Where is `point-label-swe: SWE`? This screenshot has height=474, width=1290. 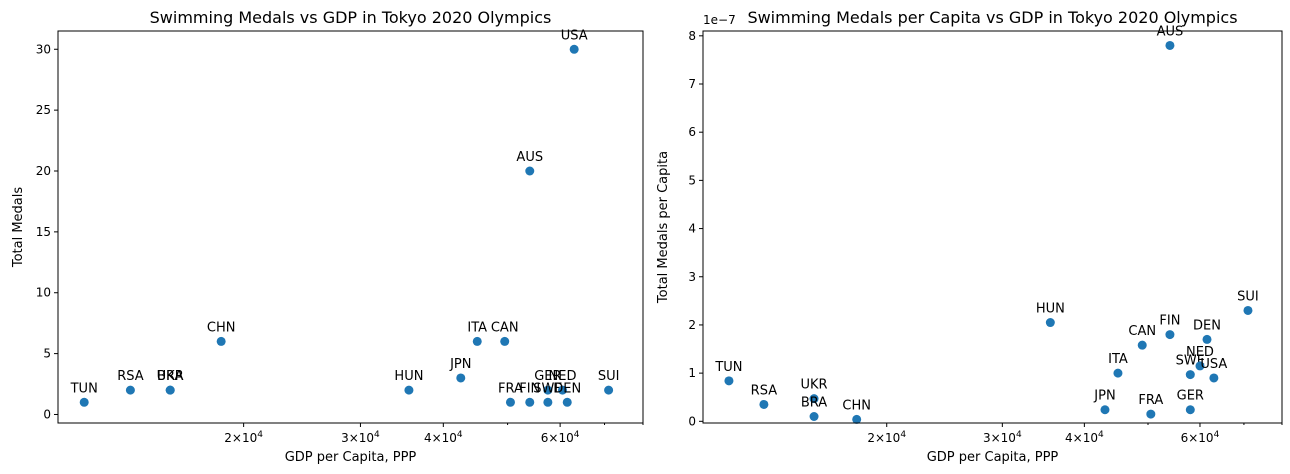
point-label-swe: SWE is located at coordinates (547, 388).